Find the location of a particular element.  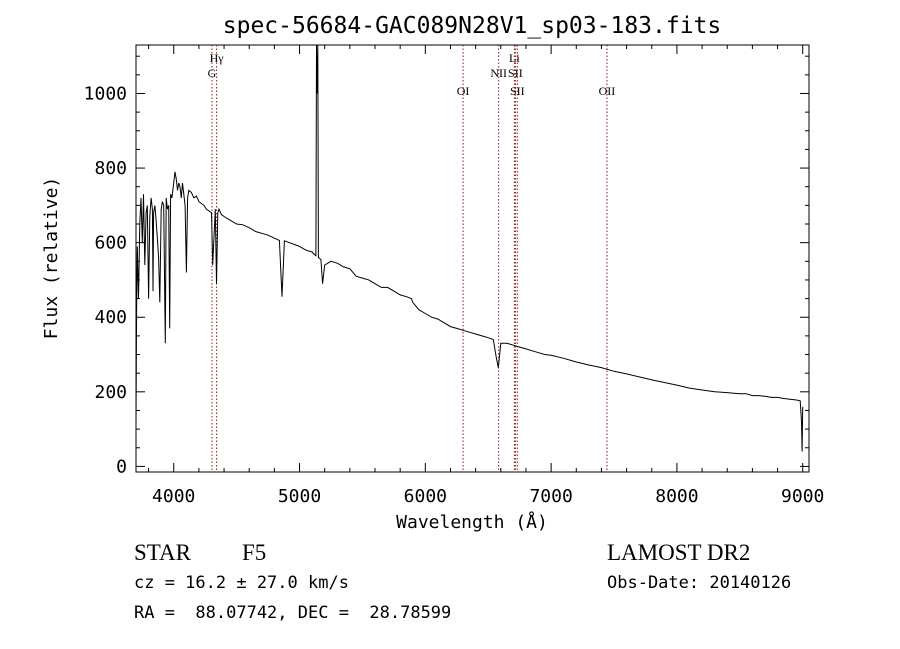

y-tick-label: 1000 is located at coordinates (105, 93).